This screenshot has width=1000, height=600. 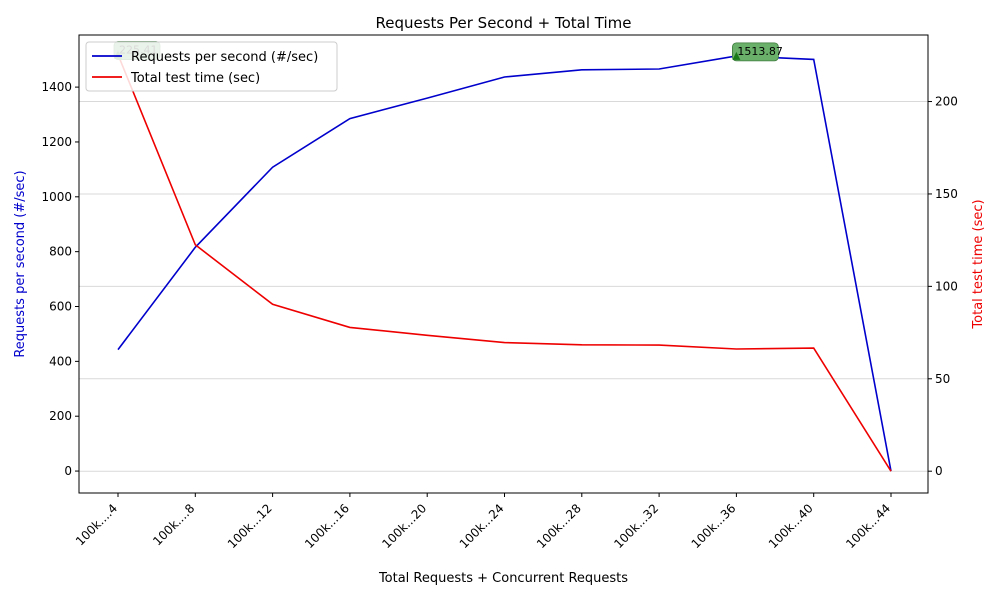 I want to click on chart-title: Requests Per Second + Total Time, so click(x=503, y=23).